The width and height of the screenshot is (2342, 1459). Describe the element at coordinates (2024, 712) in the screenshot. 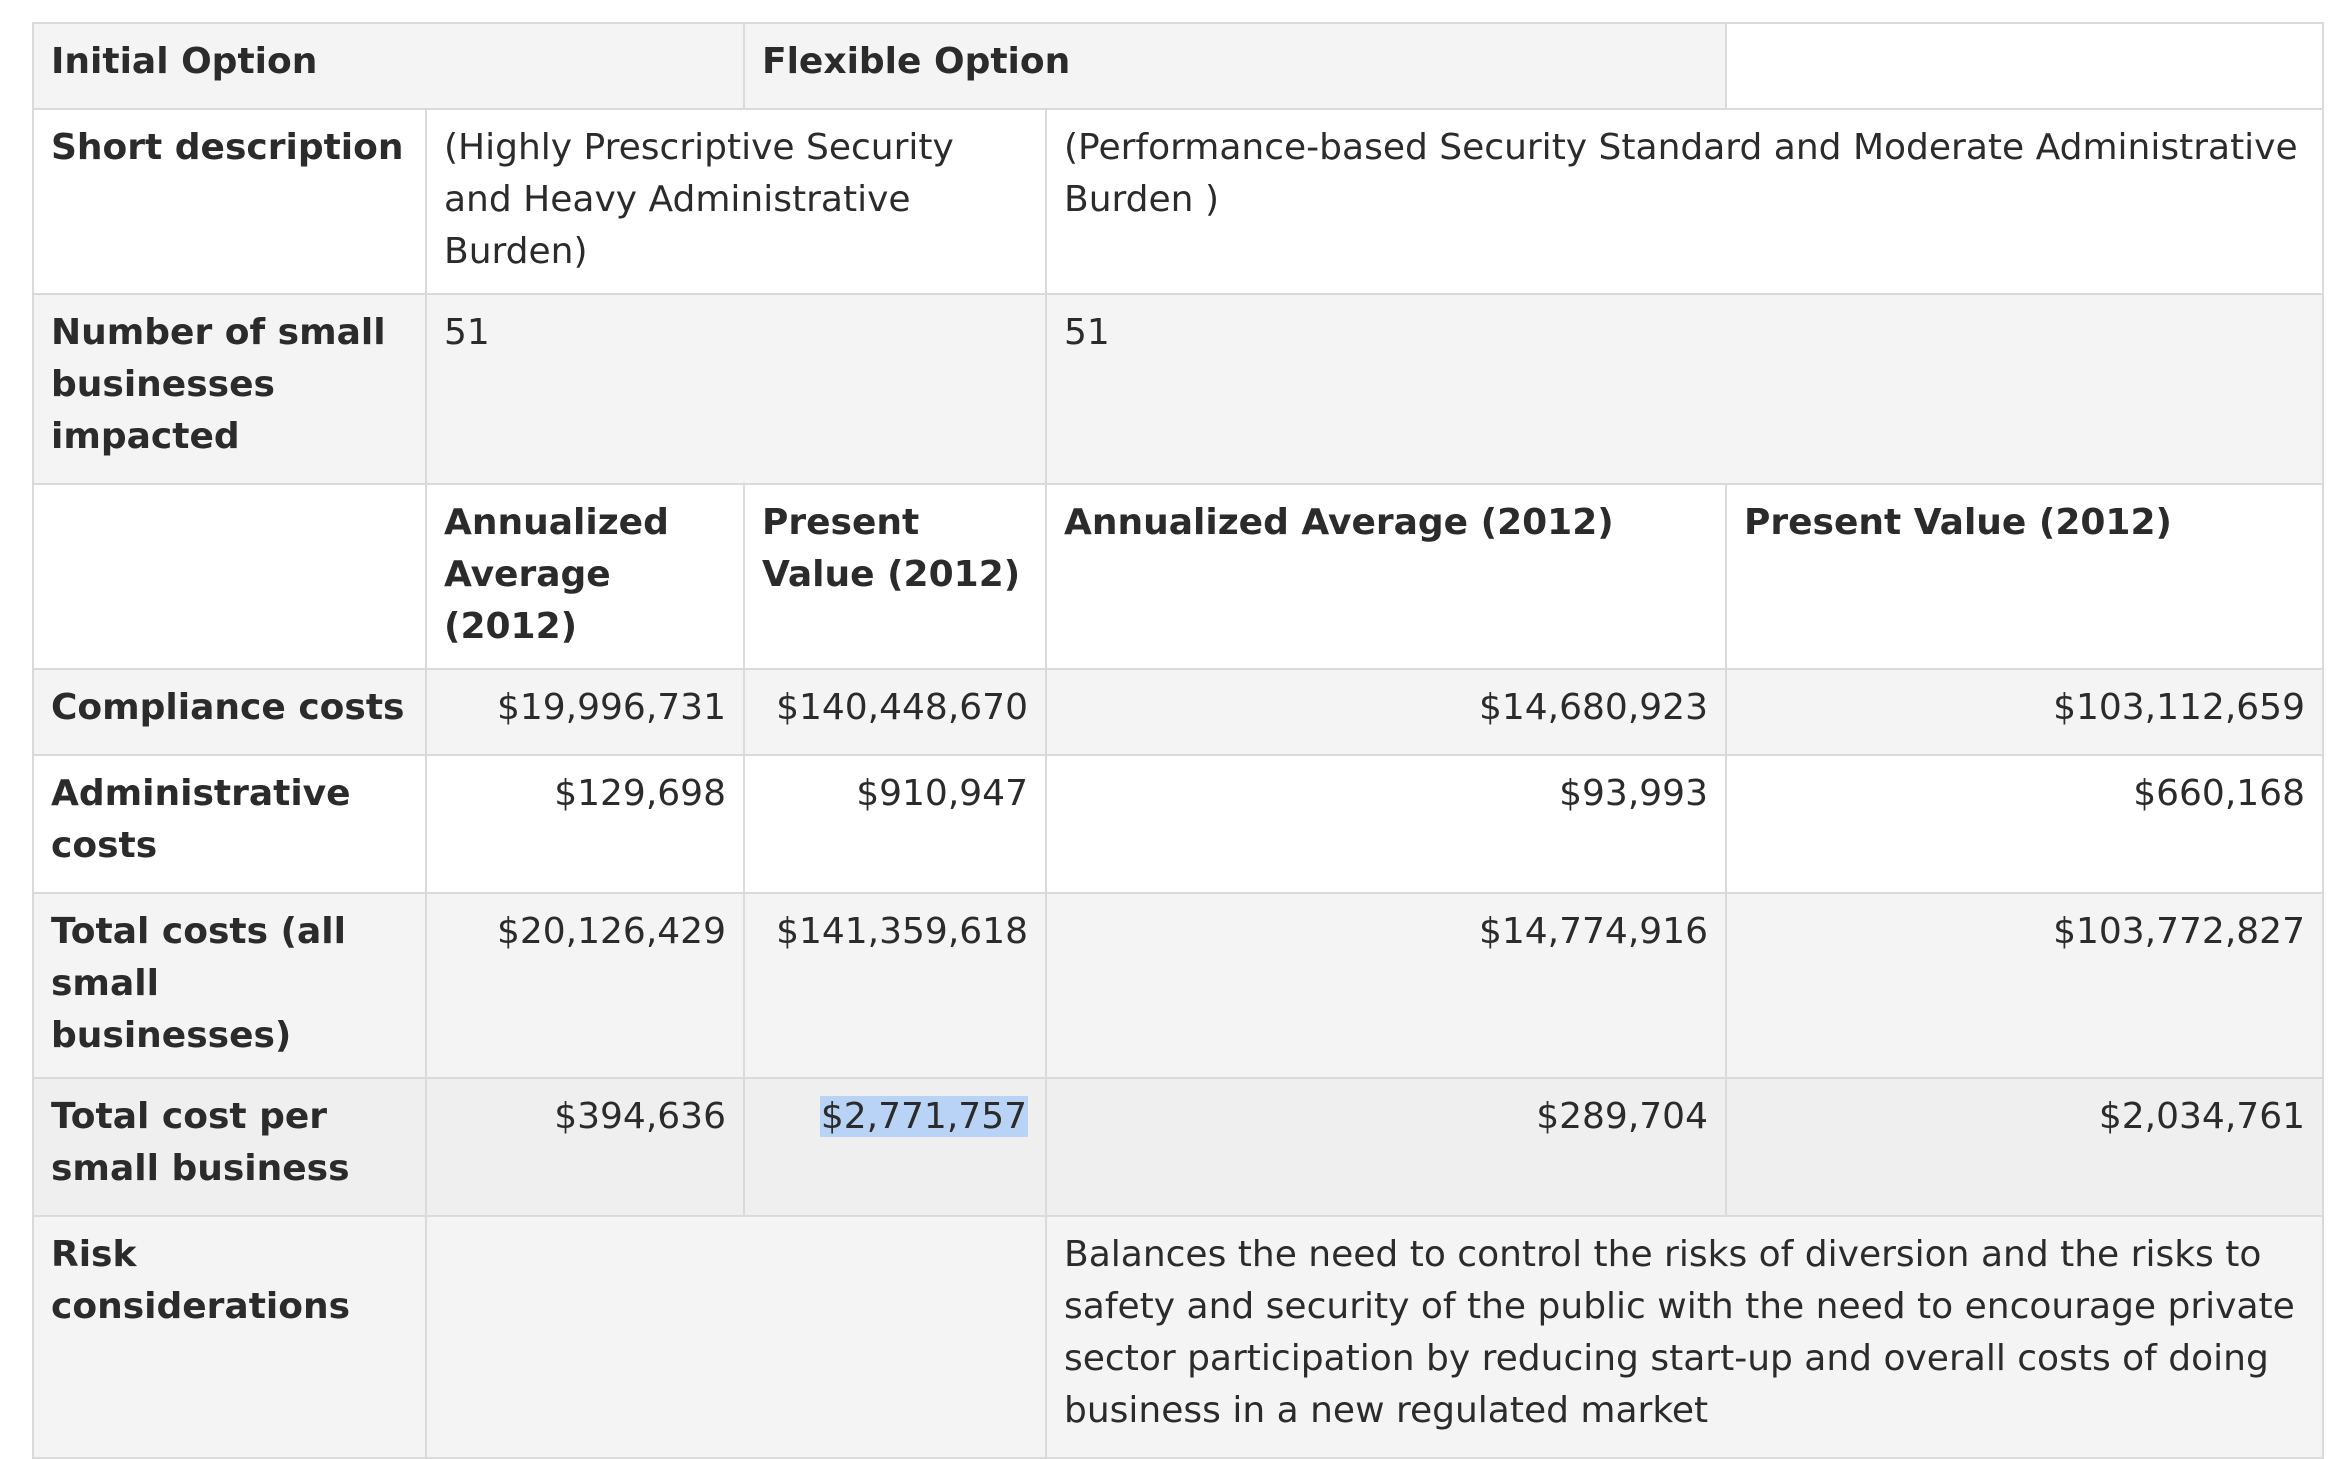

I see `flexible-present-value: $103,112,659` at that location.